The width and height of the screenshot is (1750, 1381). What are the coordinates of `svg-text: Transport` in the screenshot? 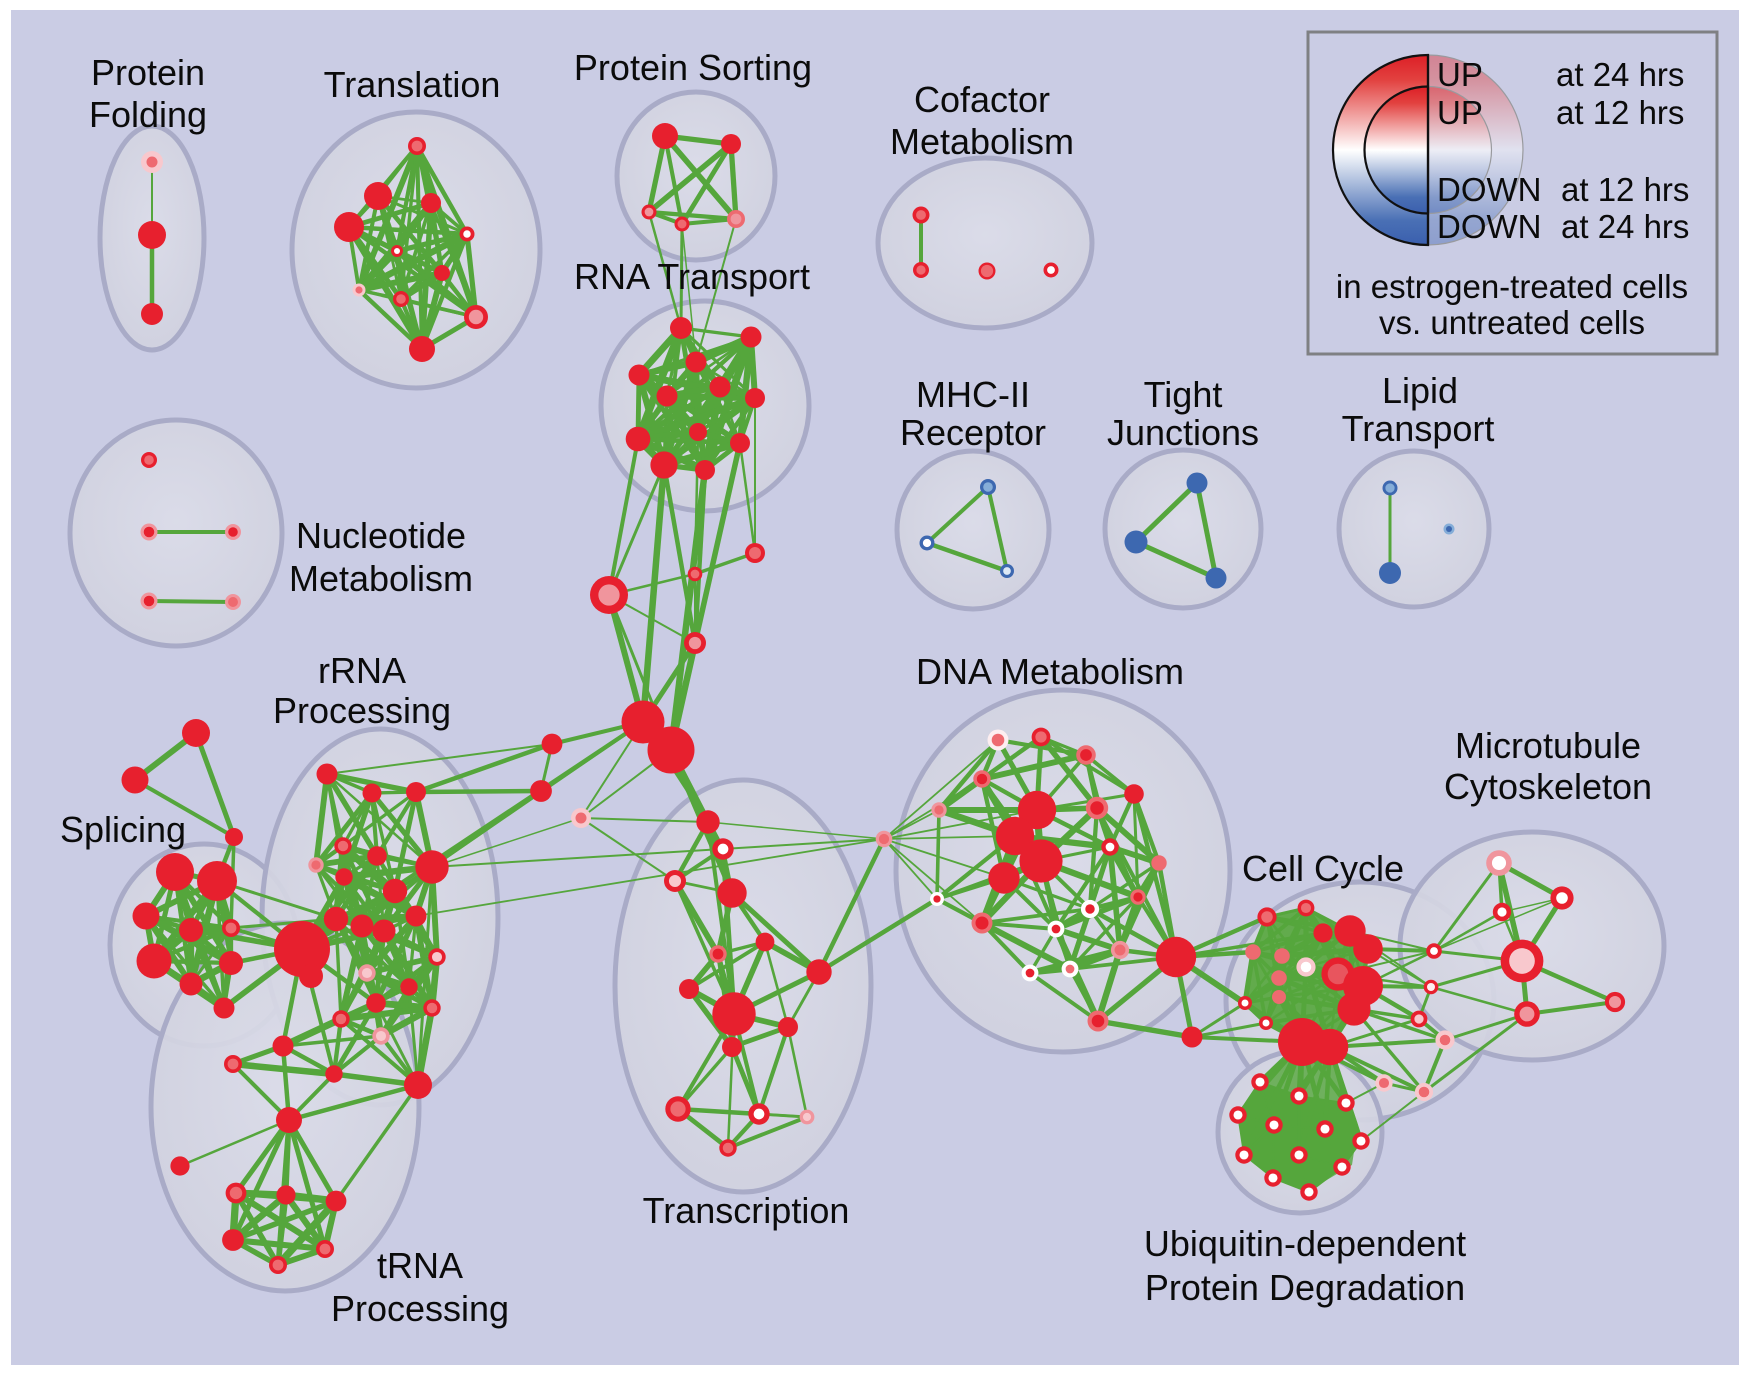 It's located at (1418, 428).